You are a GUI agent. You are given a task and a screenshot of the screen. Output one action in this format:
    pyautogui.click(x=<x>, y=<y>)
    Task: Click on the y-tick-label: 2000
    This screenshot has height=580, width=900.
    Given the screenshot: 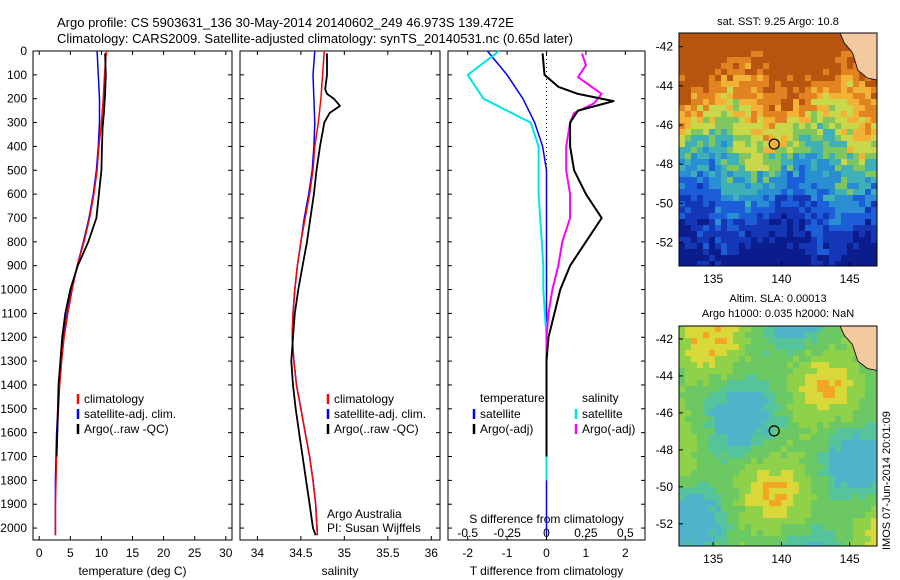 What is the action you would take?
    pyautogui.click(x=13, y=528)
    